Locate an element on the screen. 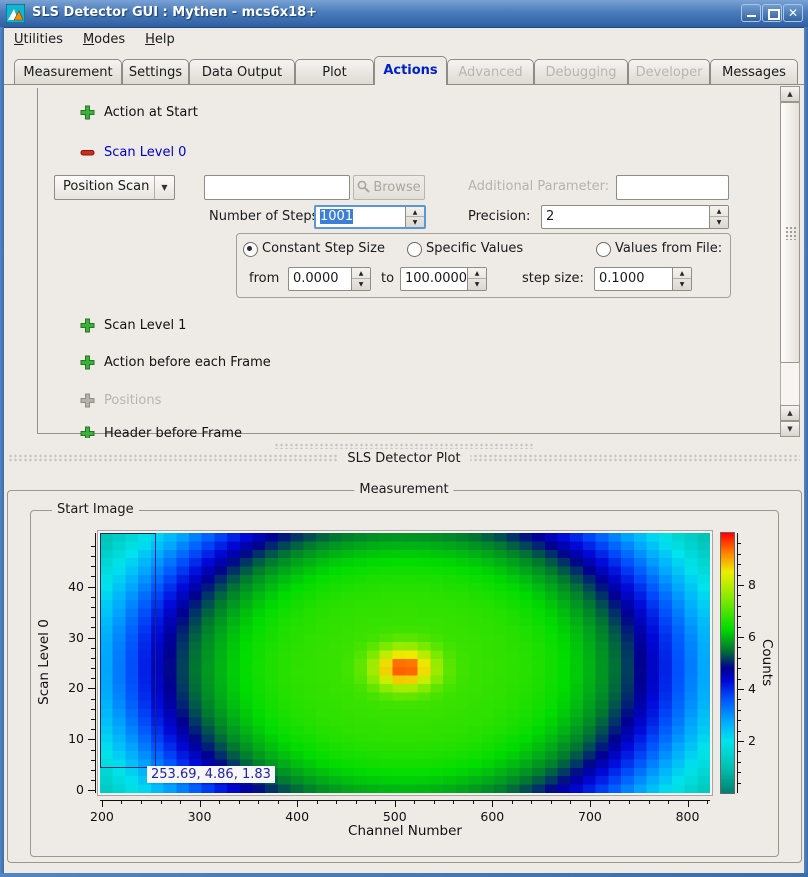 The width and height of the screenshot is (808, 877). scroll-up-button: ▲ is located at coordinates (790, 94).